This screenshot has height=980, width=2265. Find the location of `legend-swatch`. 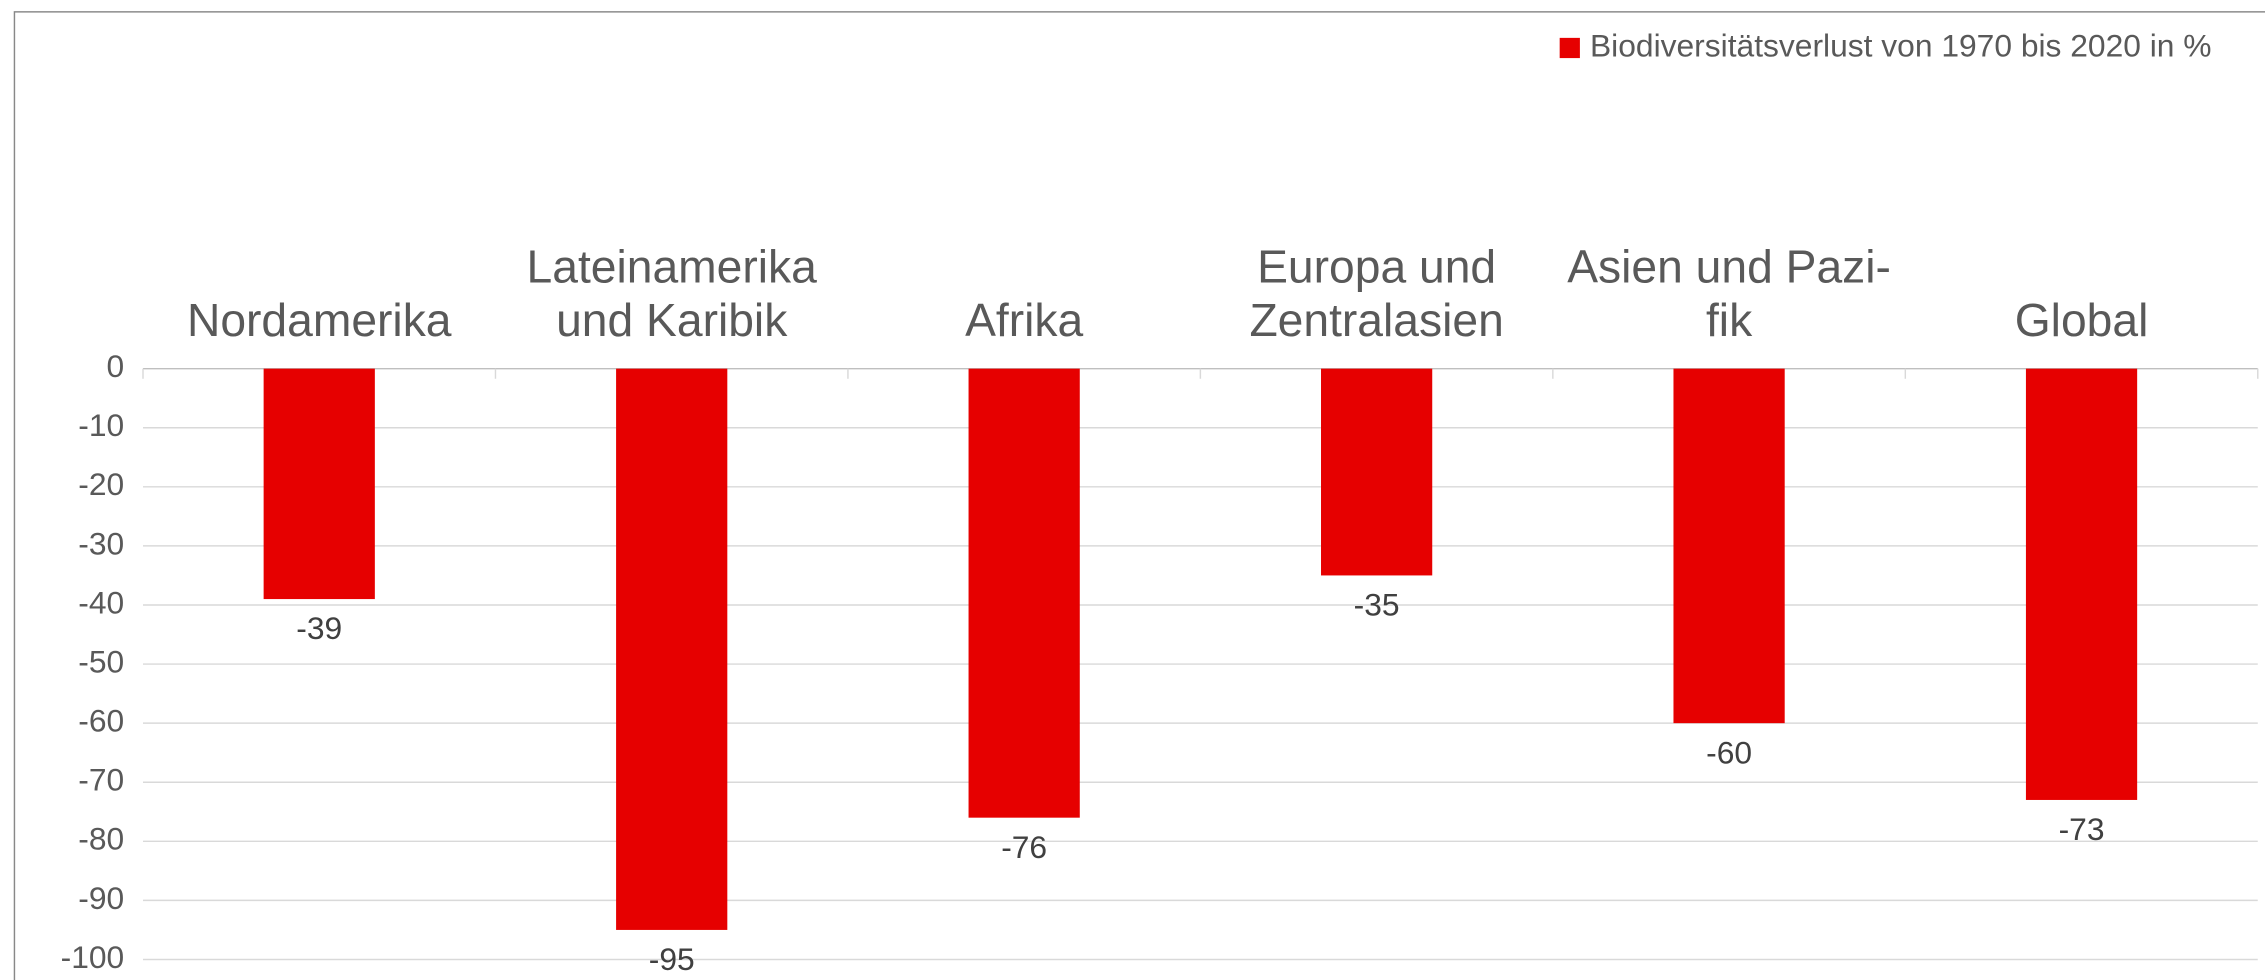

legend-swatch is located at coordinates (1569, 48).